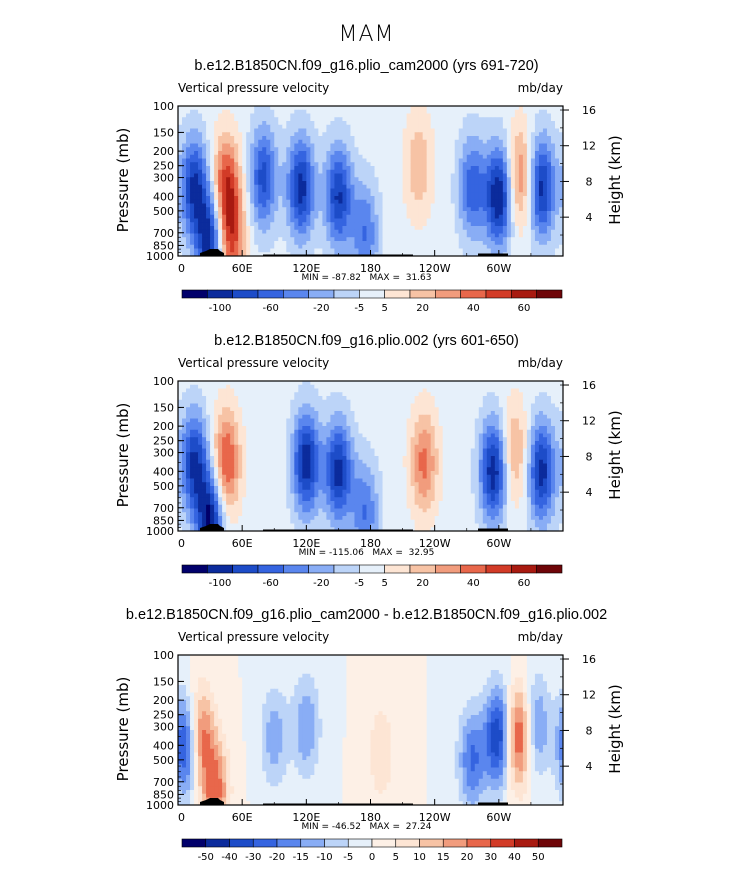 This screenshot has height=895, width=733. I want to click on colorbar-label: -20, so click(321, 308).